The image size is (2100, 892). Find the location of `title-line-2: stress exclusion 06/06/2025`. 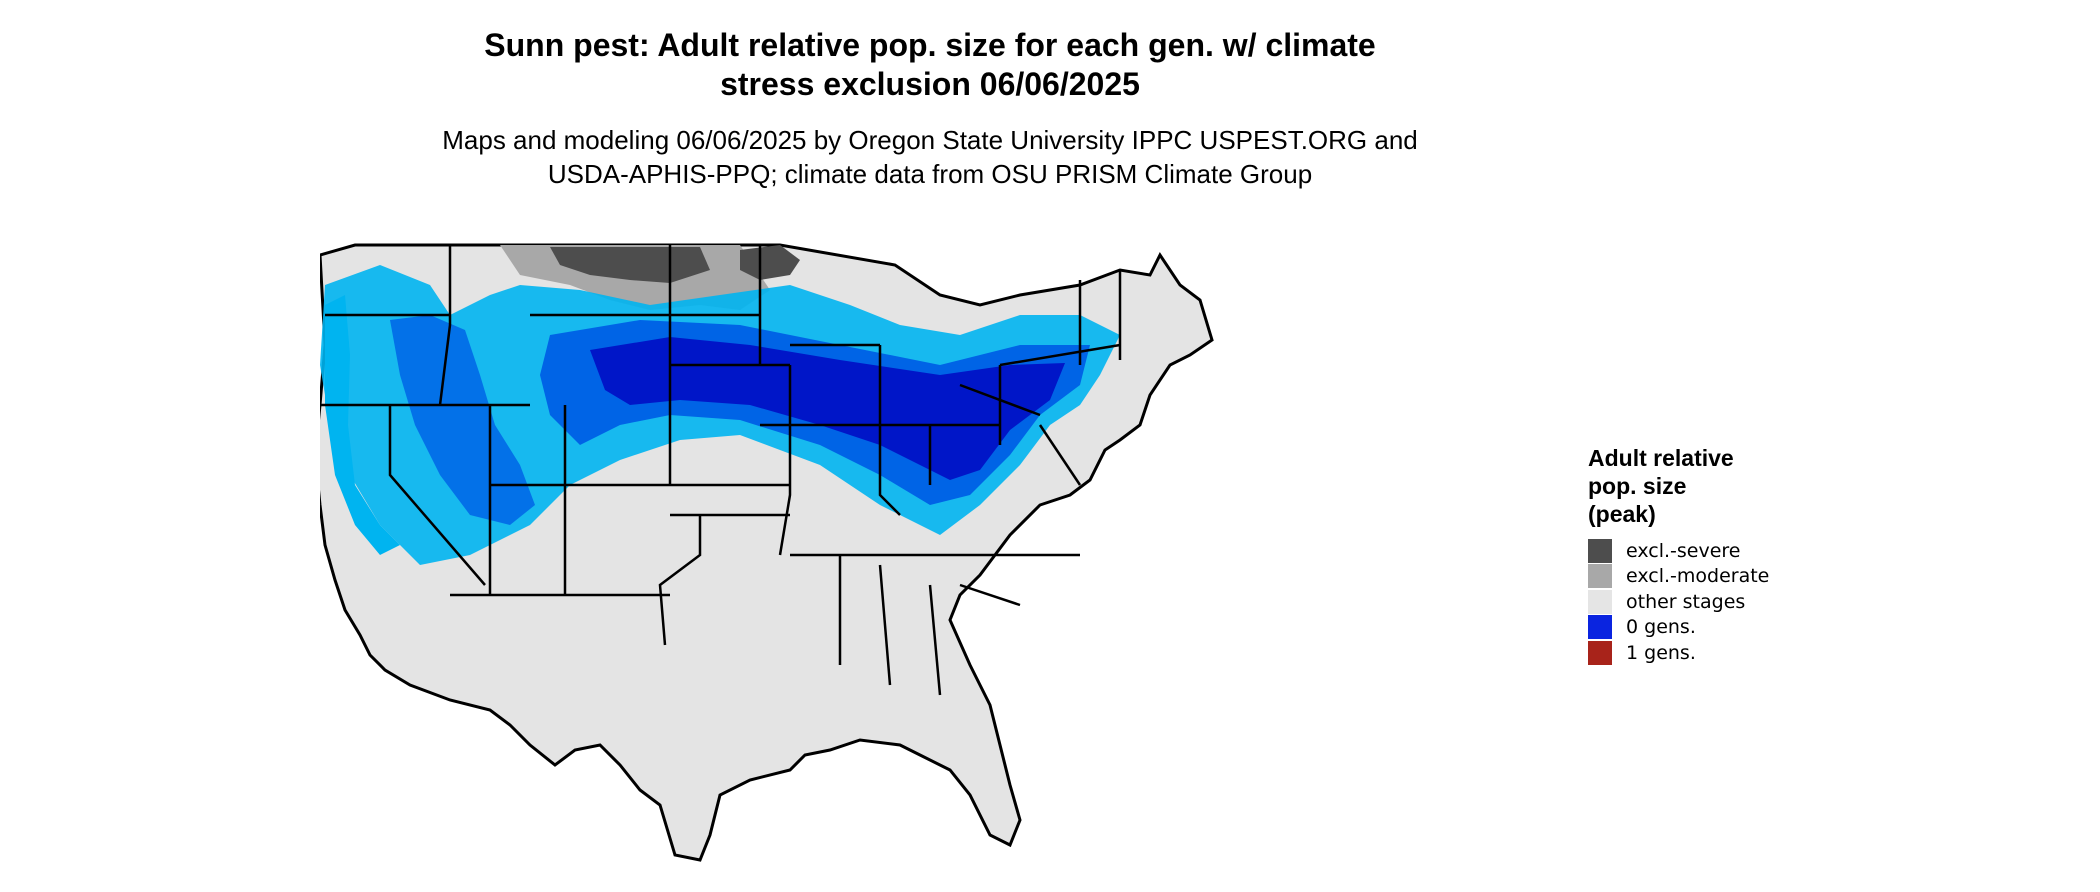

title-line-2: stress exclusion 06/06/2025 is located at coordinates (930, 84).